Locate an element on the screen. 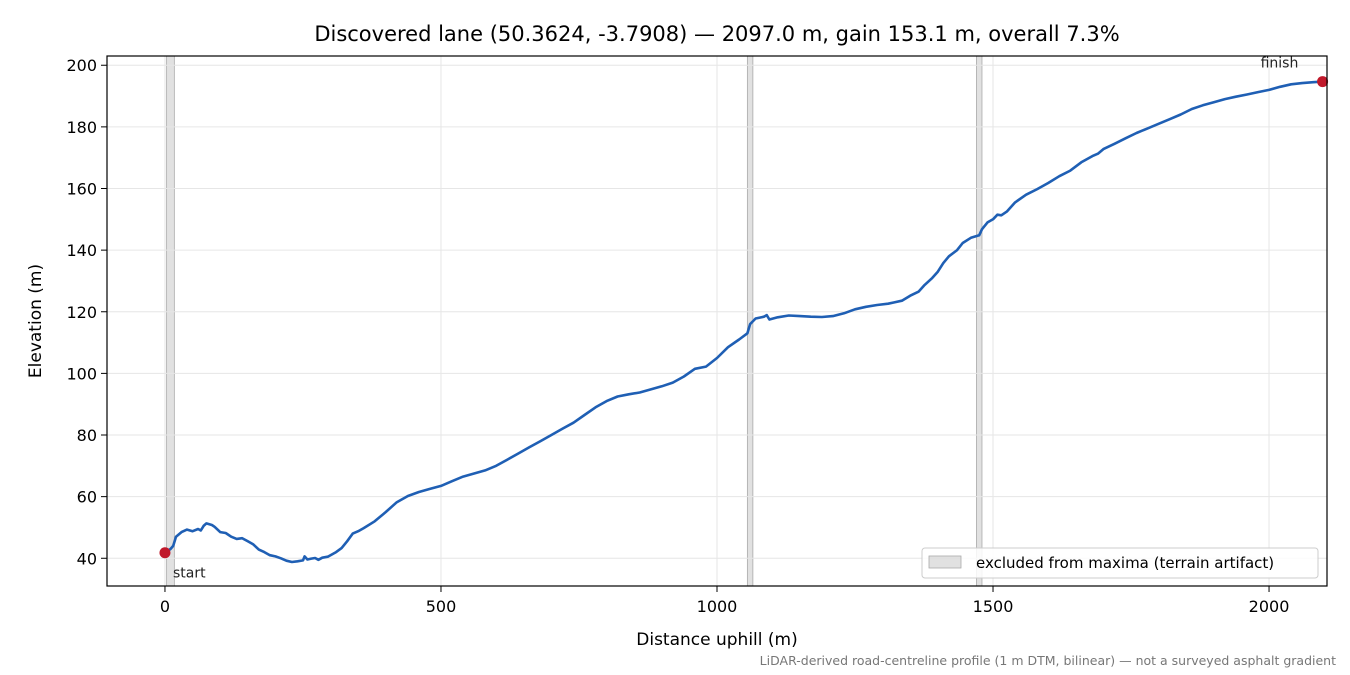  legend-entry: excluded from maxima (terrain artifact) is located at coordinates (1125, 563).